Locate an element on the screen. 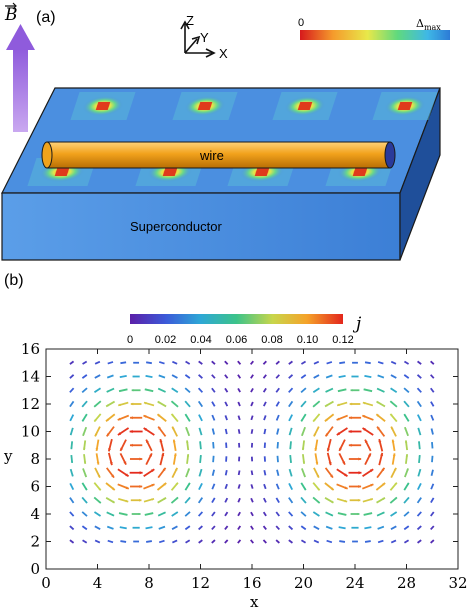 The image size is (474, 610). x-tick-label: 16 is located at coordinates (251, 583).